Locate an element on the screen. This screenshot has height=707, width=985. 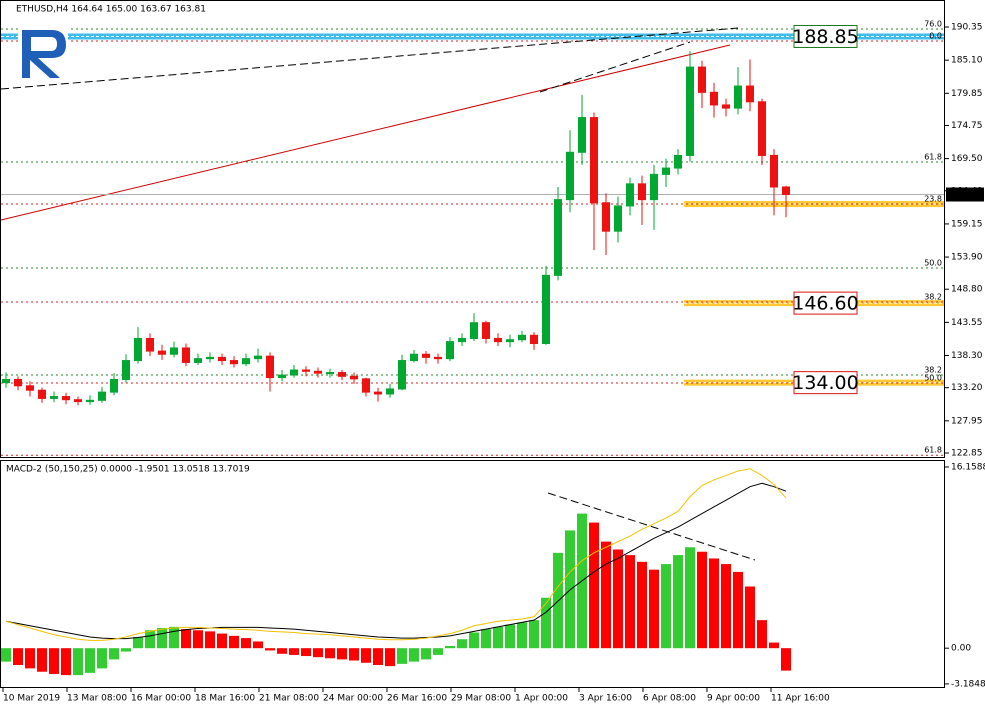
logo-mark is located at coordinates (44, 54).